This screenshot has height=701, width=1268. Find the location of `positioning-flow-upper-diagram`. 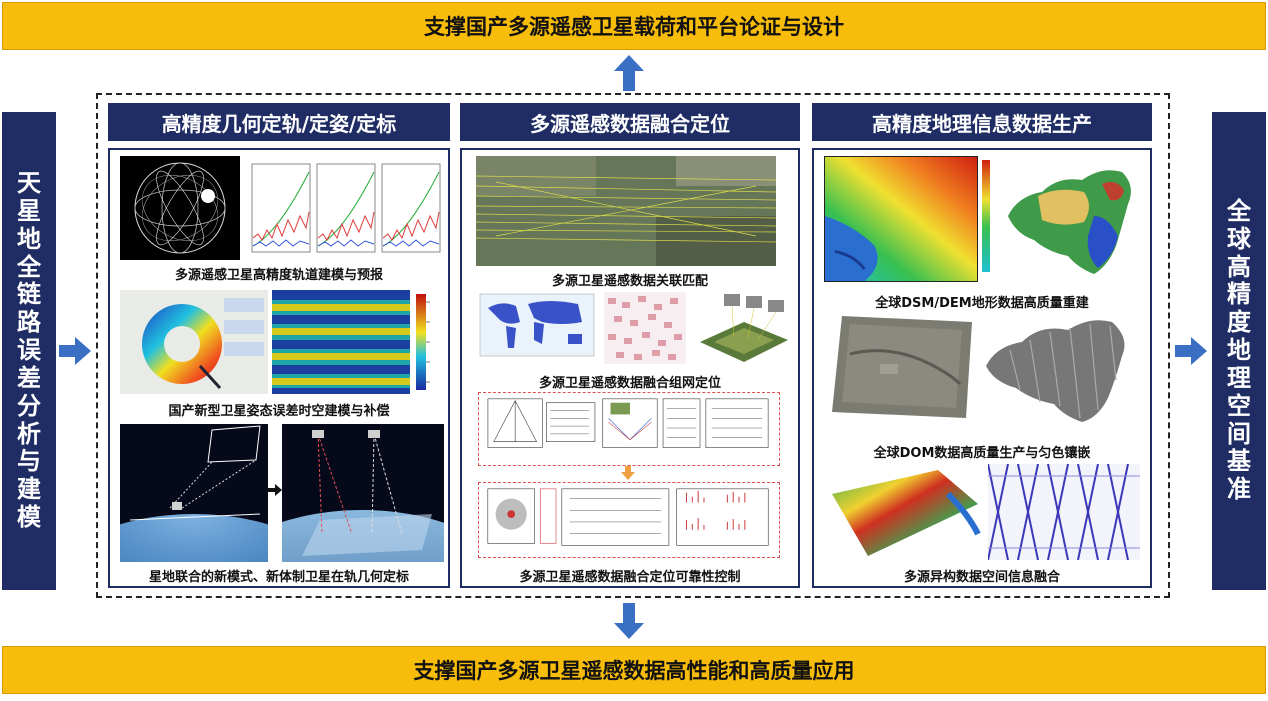

positioning-flow-upper-diagram is located at coordinates (629, 429).